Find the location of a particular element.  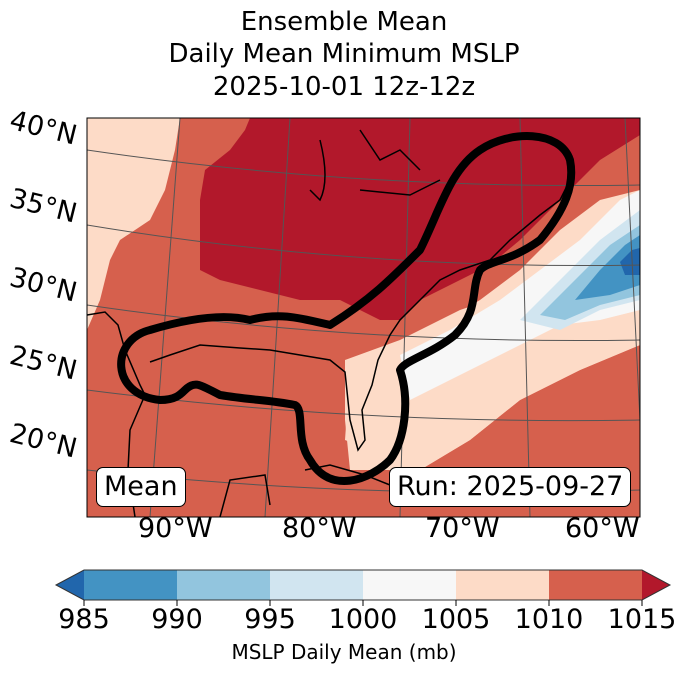

lon-label-80w: 80°W is located at coordinates (319, 528).